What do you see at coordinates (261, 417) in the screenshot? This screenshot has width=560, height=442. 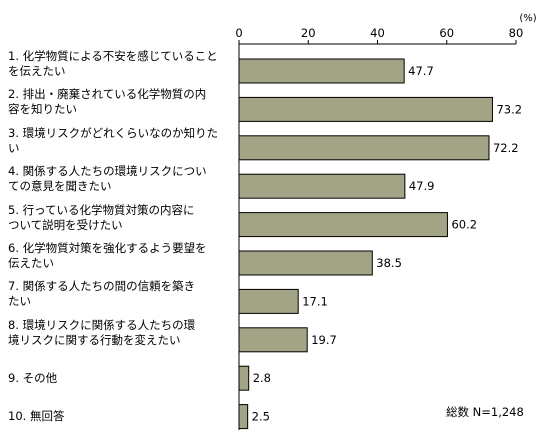 I see `data-label: 2.5` at bounding box center [261, 417].